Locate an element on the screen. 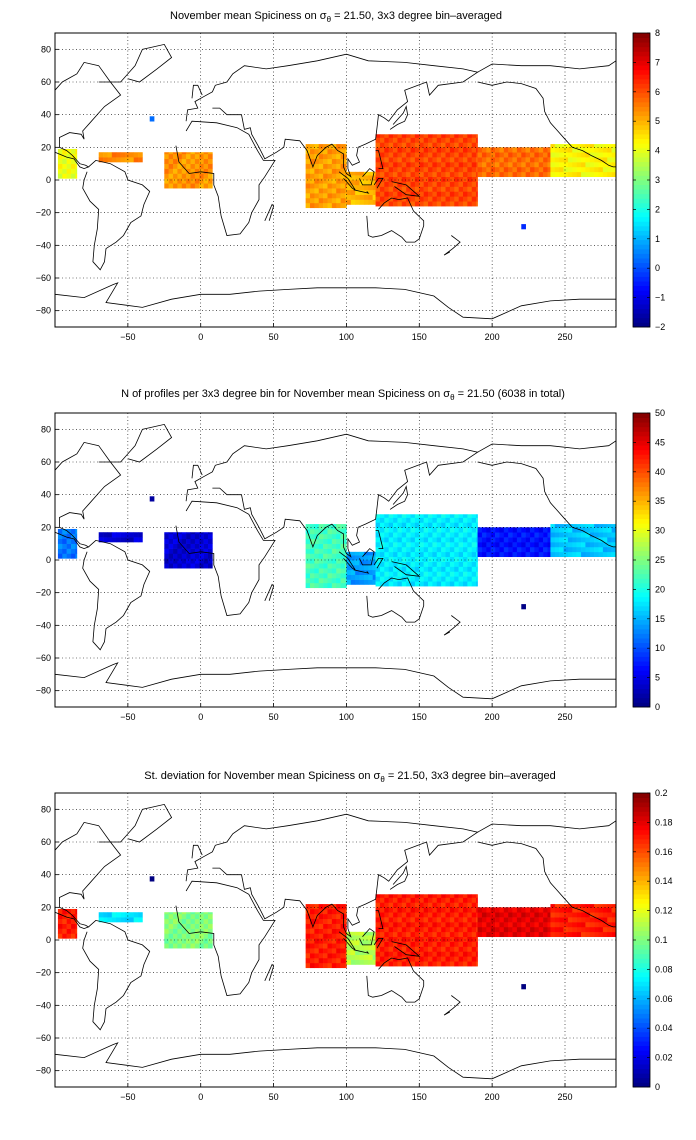 The height and width of the screenshot is (1140, 696). colorbar-tick-label: 15 is located at coordinates (660, 619).